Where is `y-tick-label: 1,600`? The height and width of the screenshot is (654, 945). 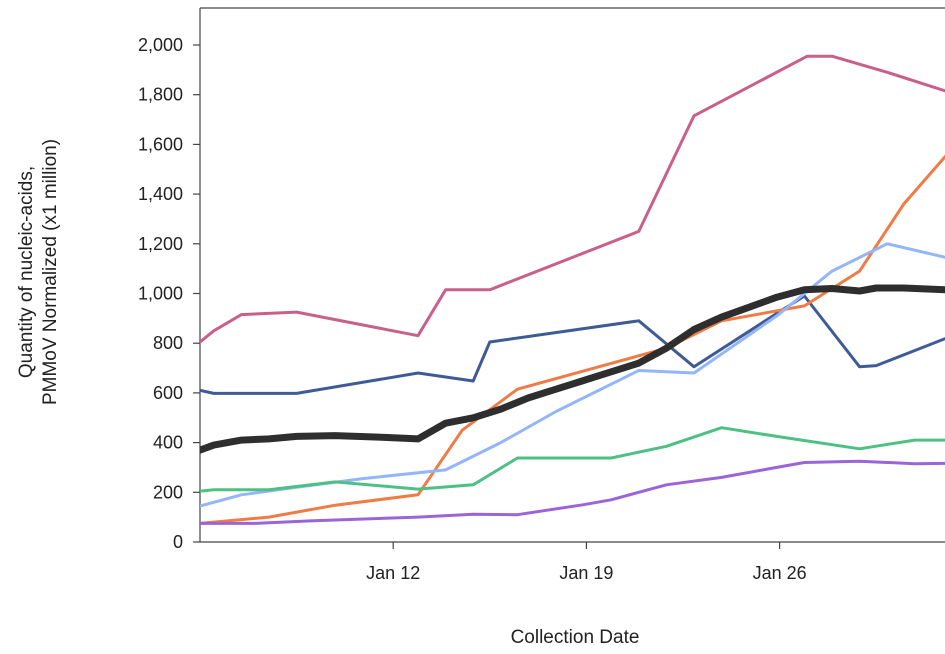 y-tick-label: 1,600 is located at coordinates (160, 144).